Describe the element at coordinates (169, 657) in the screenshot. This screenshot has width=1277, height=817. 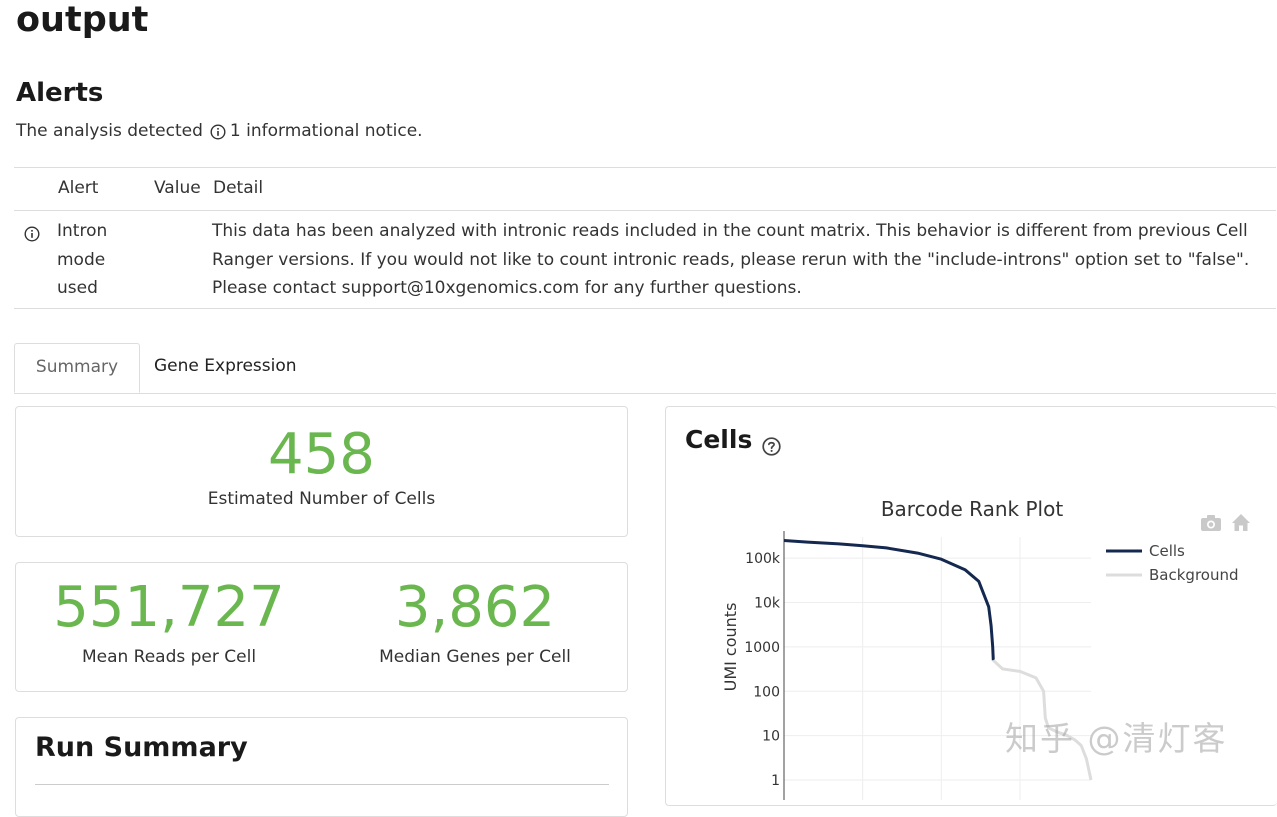
I see `mean-reads-label: Mean Reads per Cell` at that location.